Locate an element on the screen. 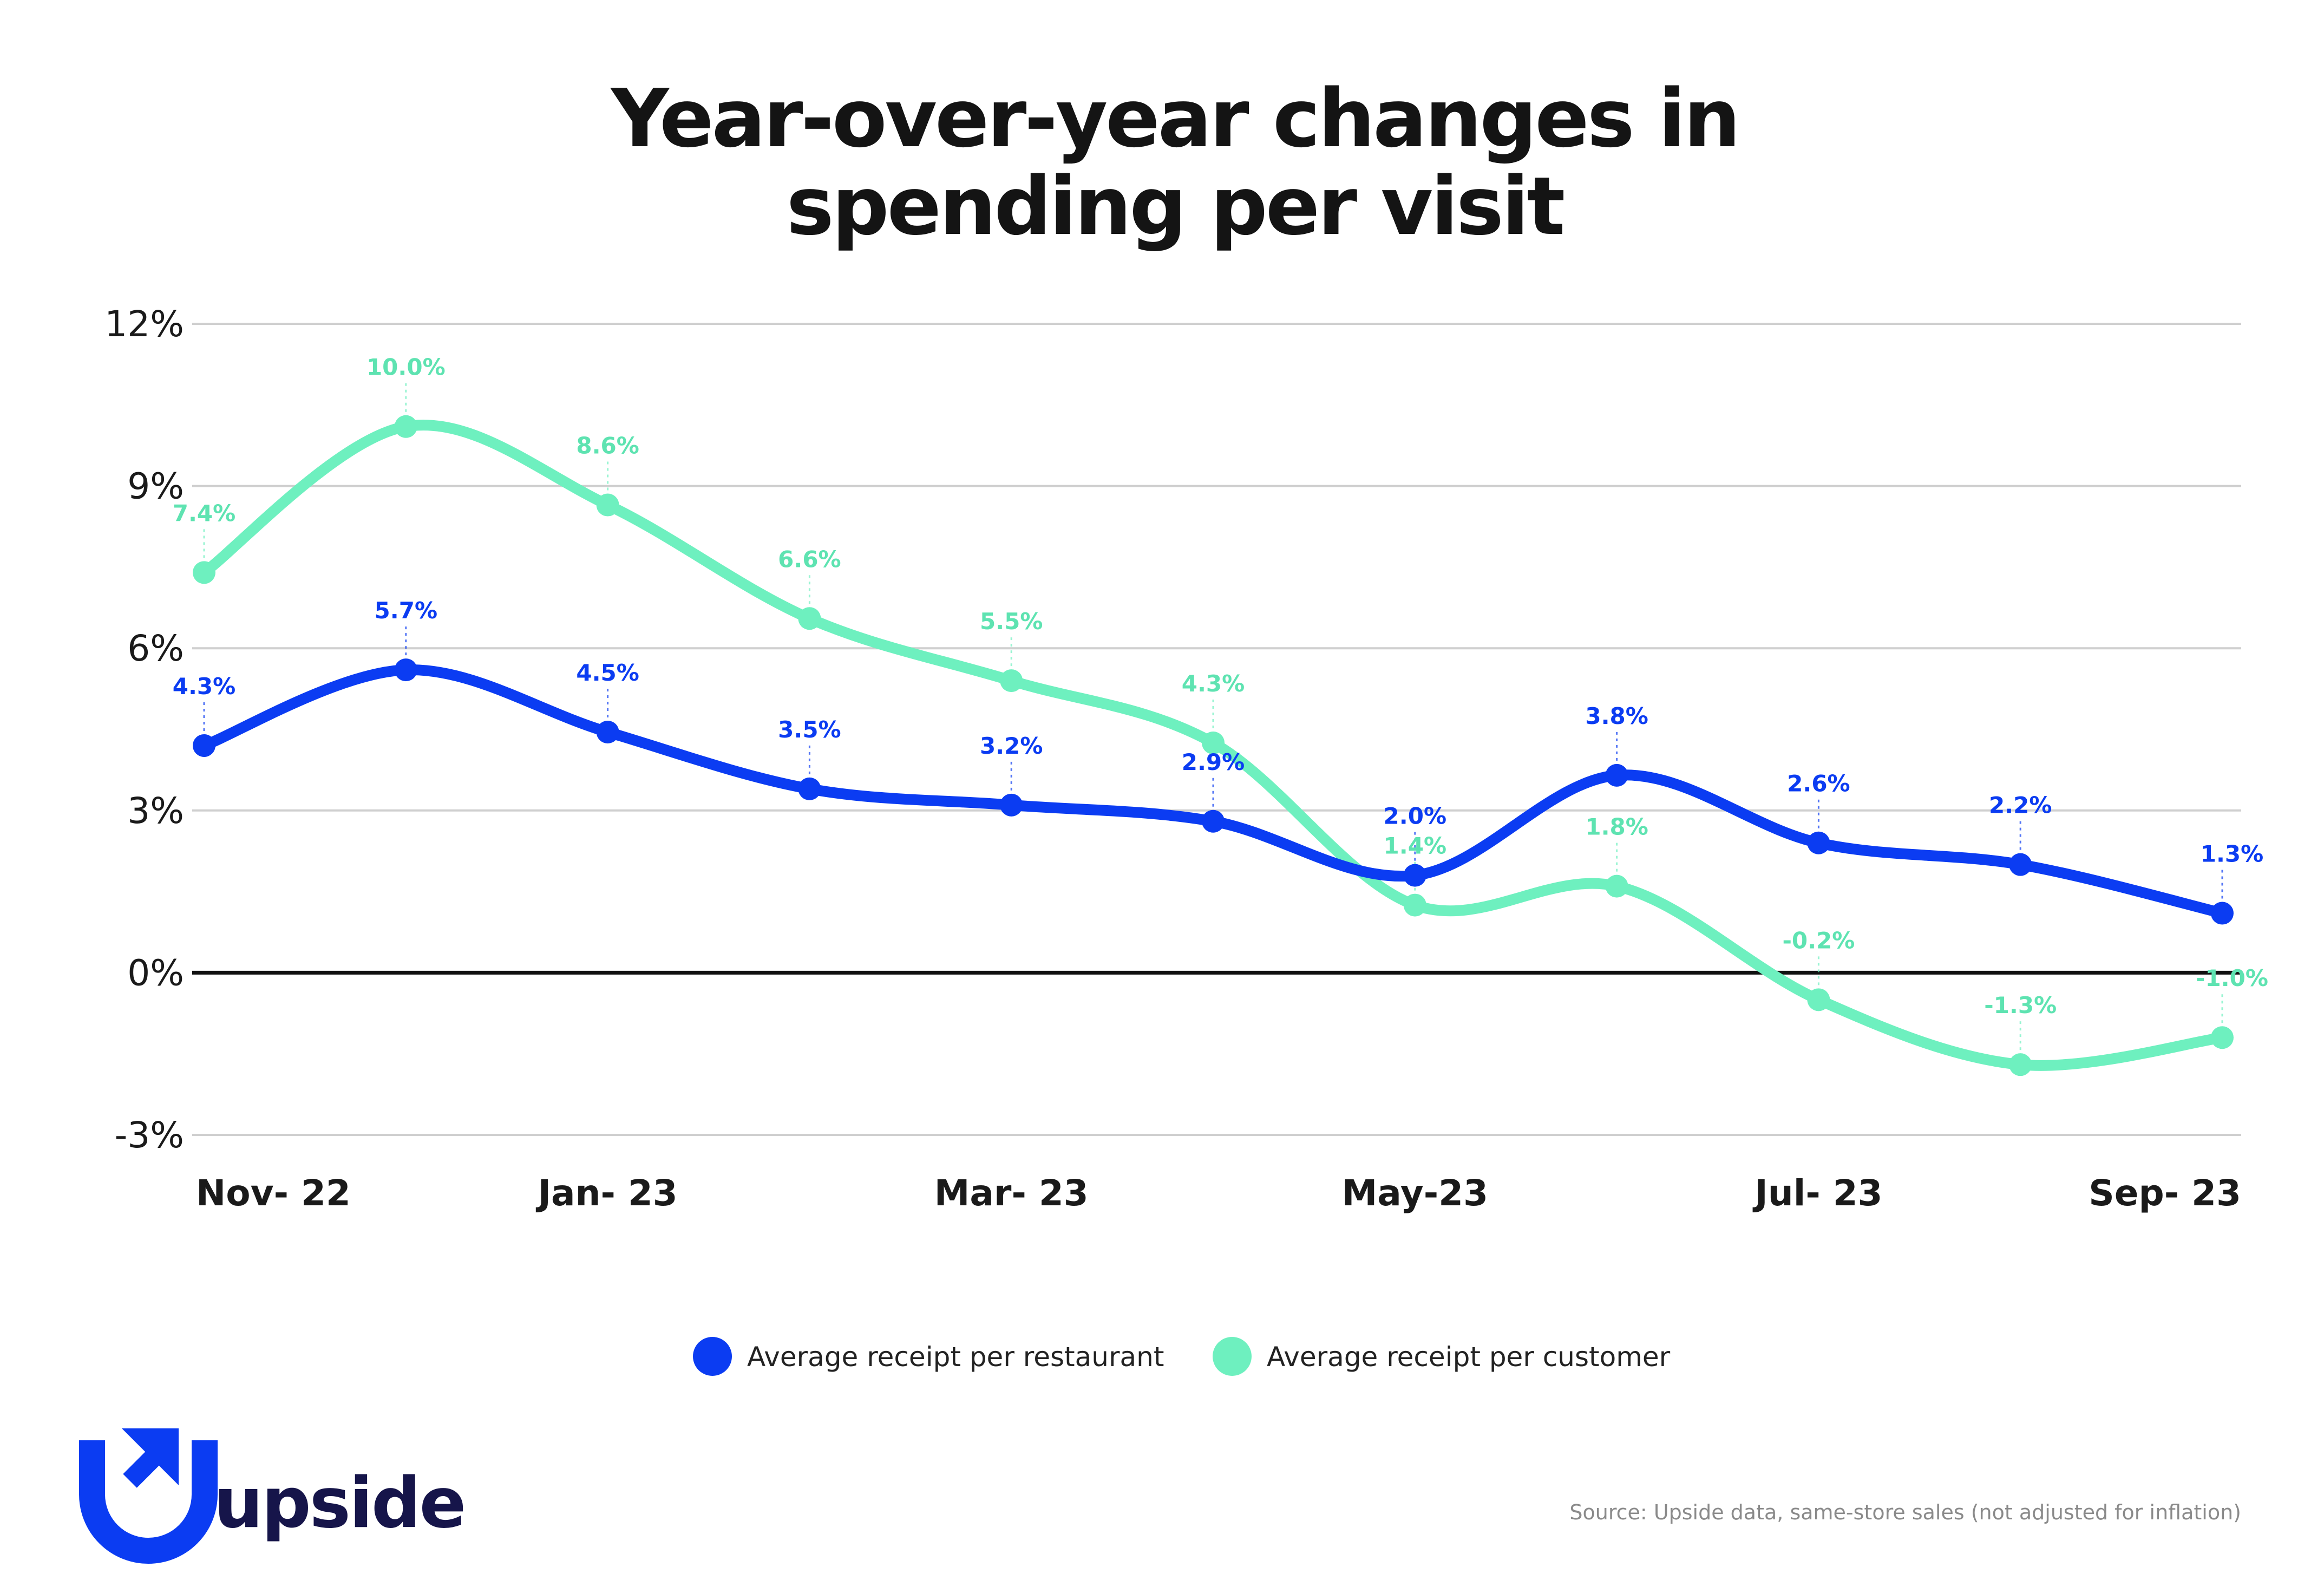 The height and width of the screenshot is (1580, 2324). upside-logo: upside is located at coordinates (272, 1496).